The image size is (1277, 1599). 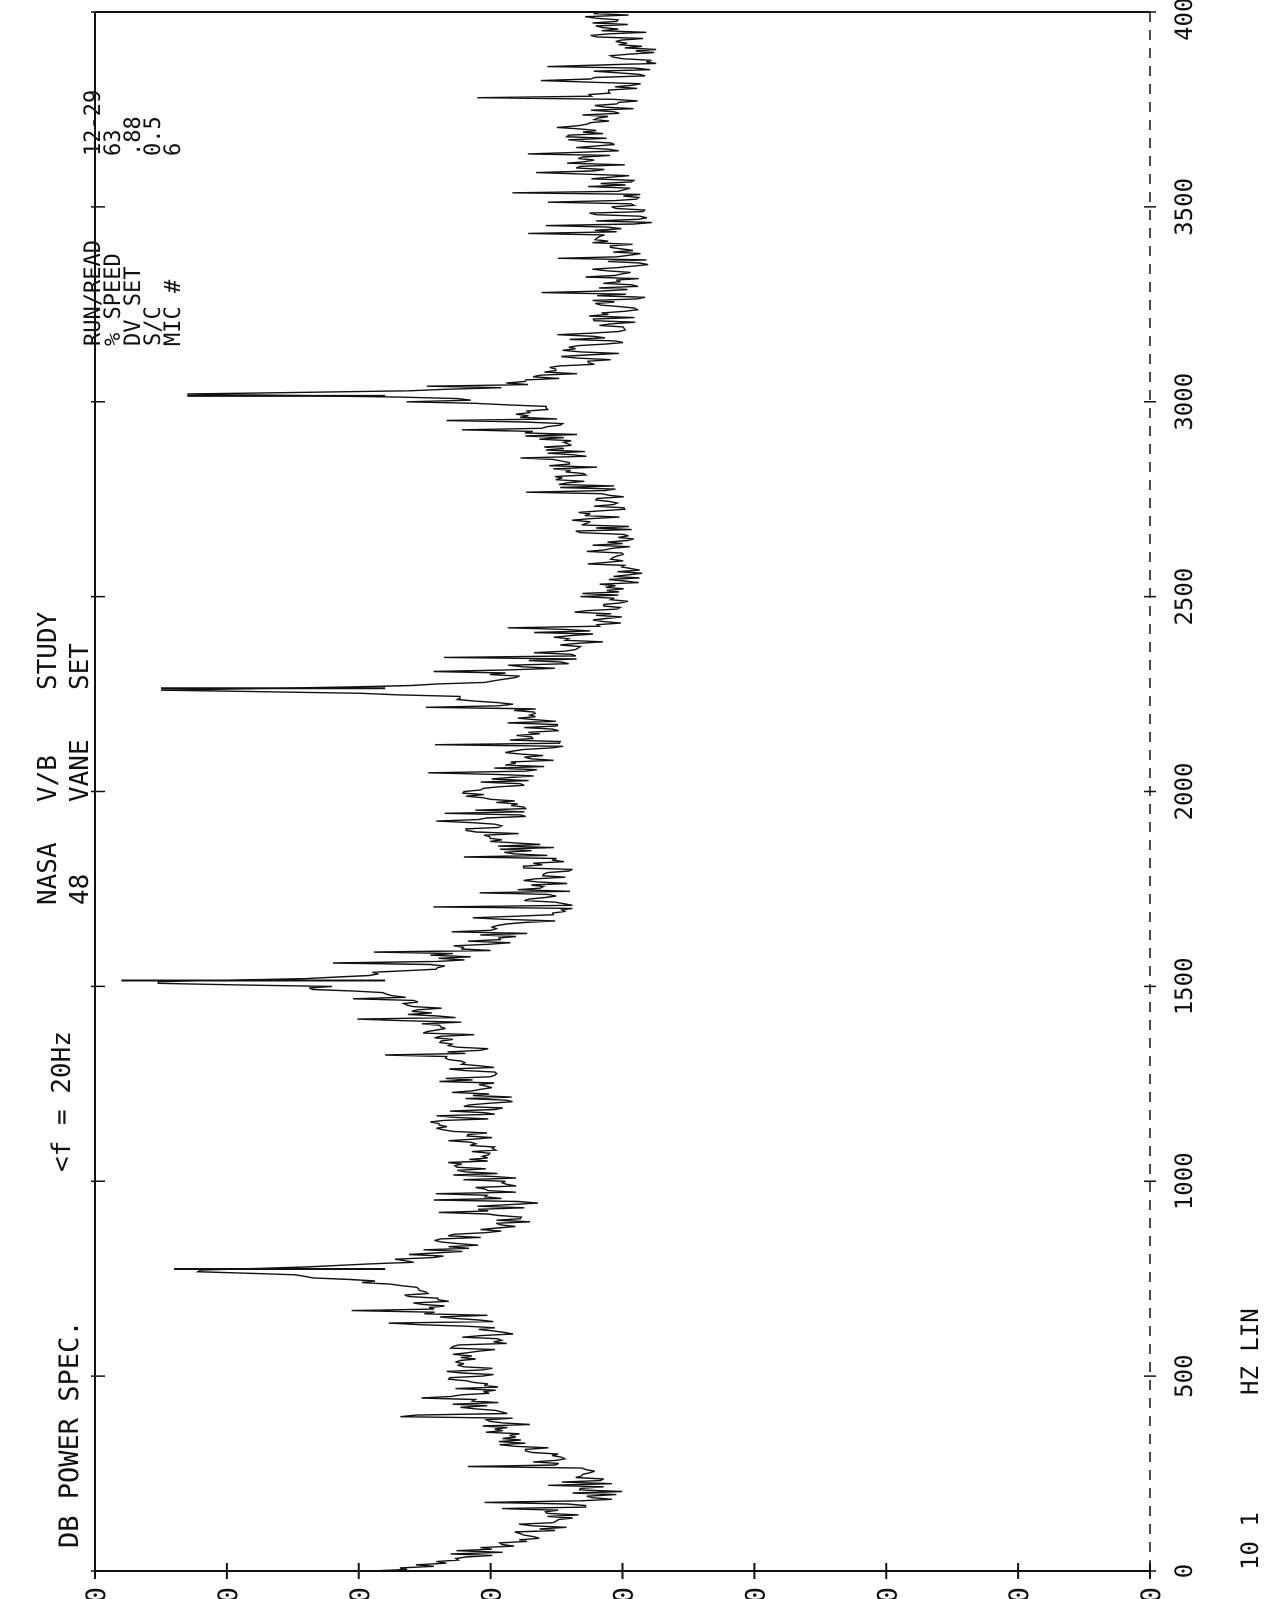 What do you see at coordinates (48, 873) in the screenshot?
I see `program-line1: NASA` at bounding box center [48, 873].